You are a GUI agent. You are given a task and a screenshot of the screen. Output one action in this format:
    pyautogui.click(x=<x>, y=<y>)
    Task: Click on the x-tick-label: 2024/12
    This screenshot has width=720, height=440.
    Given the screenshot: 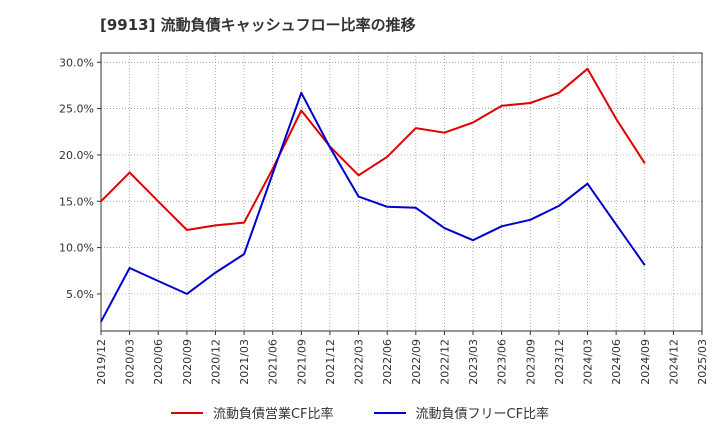 What is the action you would take?
    pyautogui.click(x=673, y=362)
    